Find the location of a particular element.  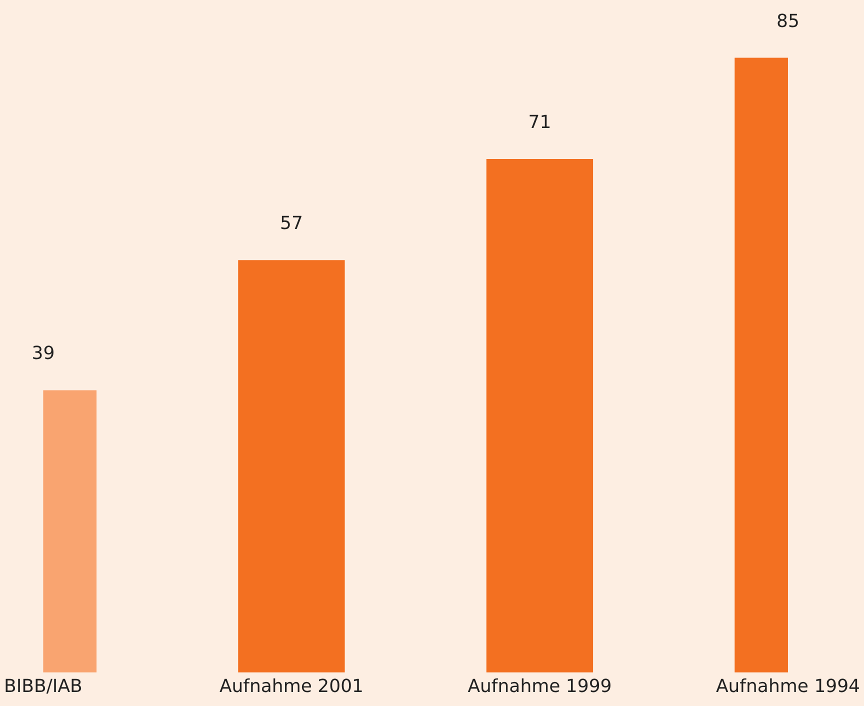

x-tick-label: BIBB/IAB is located at coordinates (43, 686).